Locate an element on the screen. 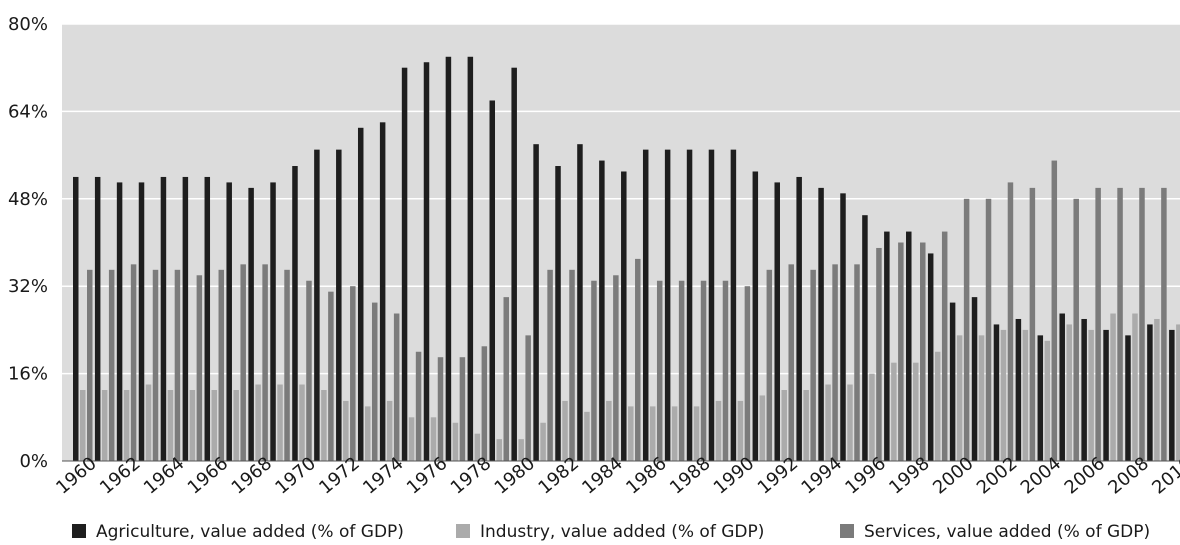 The image size is (1180, 545). legend-label: Agriculture, value added (% of GDP) is located at coordinates (250, 532).